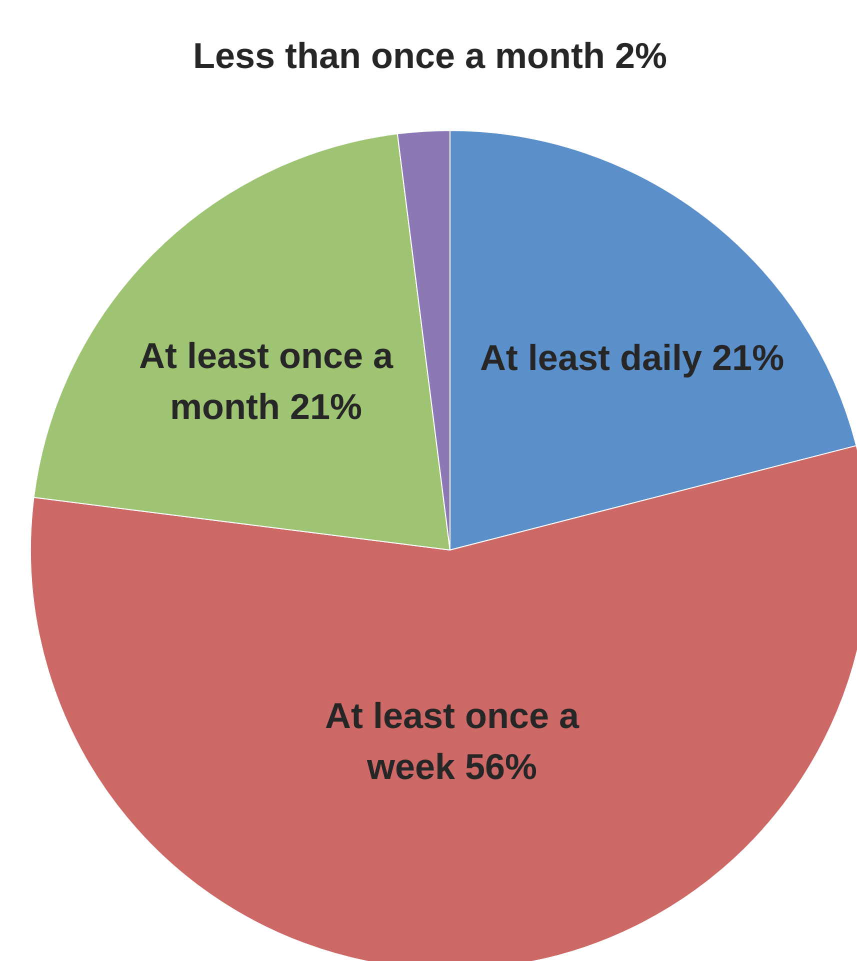 The height and width of the screenshot is (961, 857). What do you see at coordinates (266, 380) in the screenshot?
I see `slice-label: At least once a month 21%` at bounding box center [266, 380].